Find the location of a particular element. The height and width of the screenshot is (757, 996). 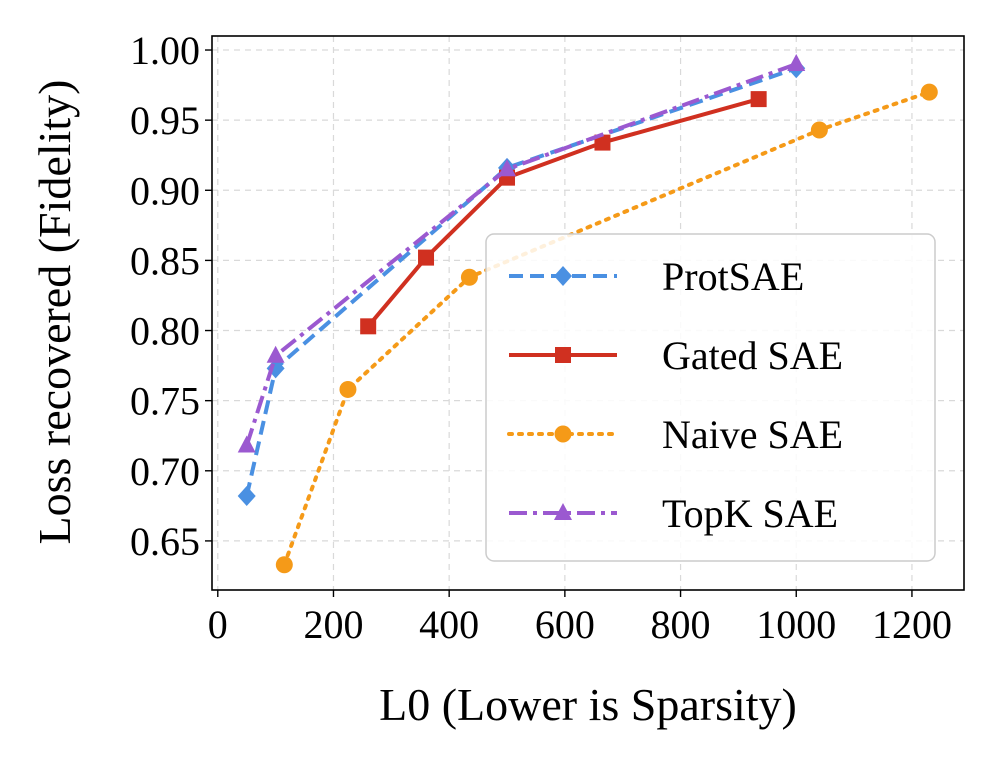

x-tick-label: 800 is located at coordinates (681, 624).